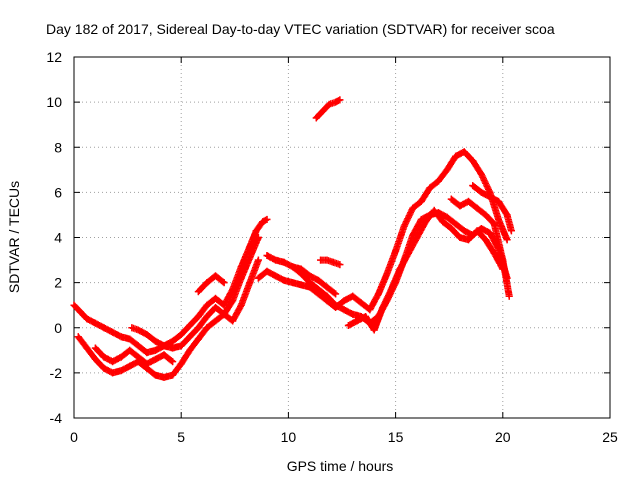  What do you see at coordinates (58, 238) in the screenshot?
I see `y-tick-label: 4` at bounding box center [58, 238].